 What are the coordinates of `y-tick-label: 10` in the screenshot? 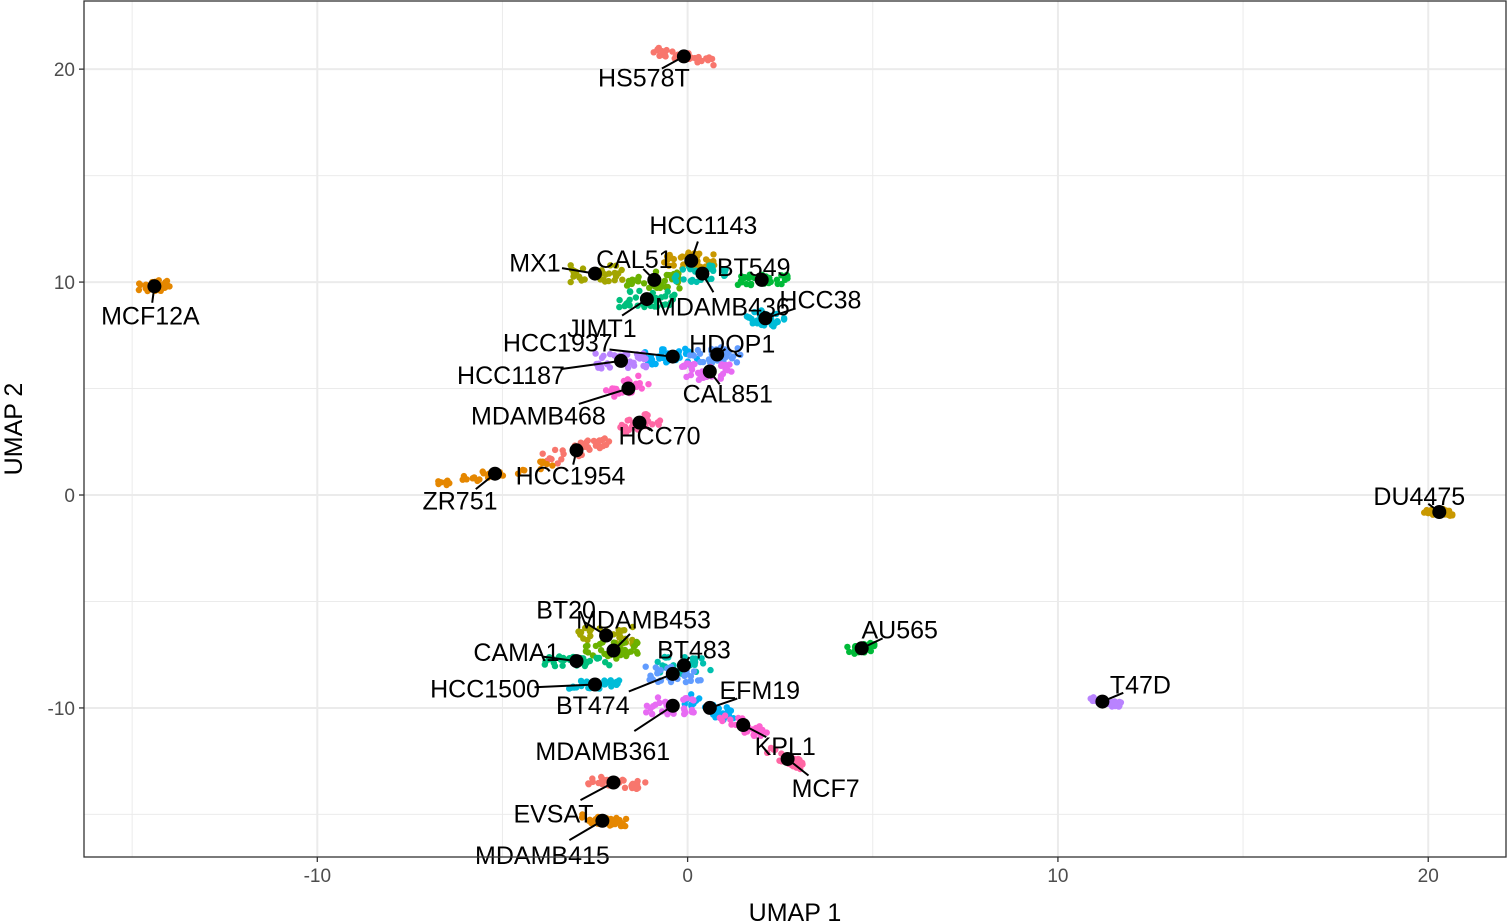 It's located at (64, 283).